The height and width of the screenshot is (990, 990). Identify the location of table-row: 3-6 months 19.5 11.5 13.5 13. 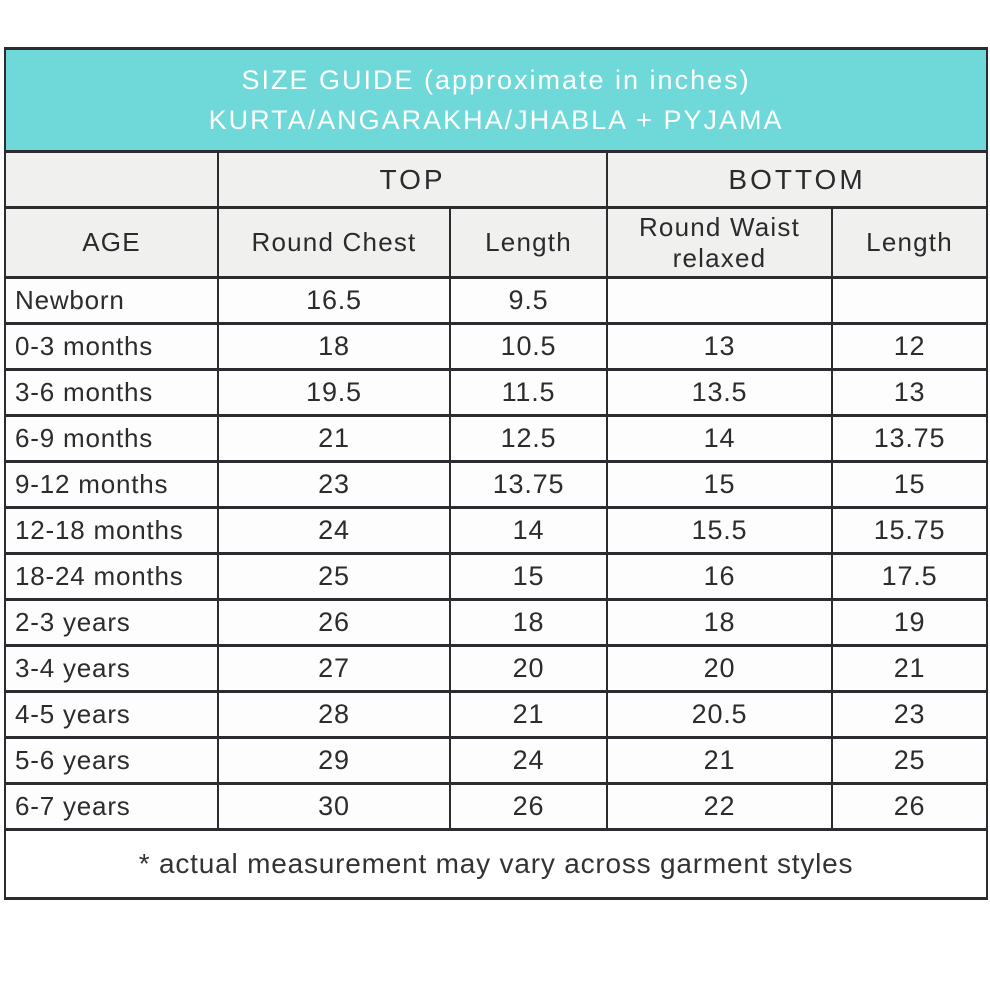
(496, 392).